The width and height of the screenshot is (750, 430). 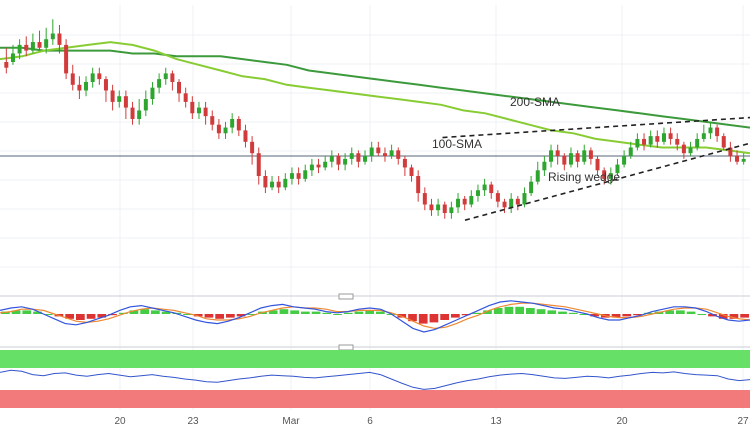 I want to click on macd-pane, so click(x=375, y=316).